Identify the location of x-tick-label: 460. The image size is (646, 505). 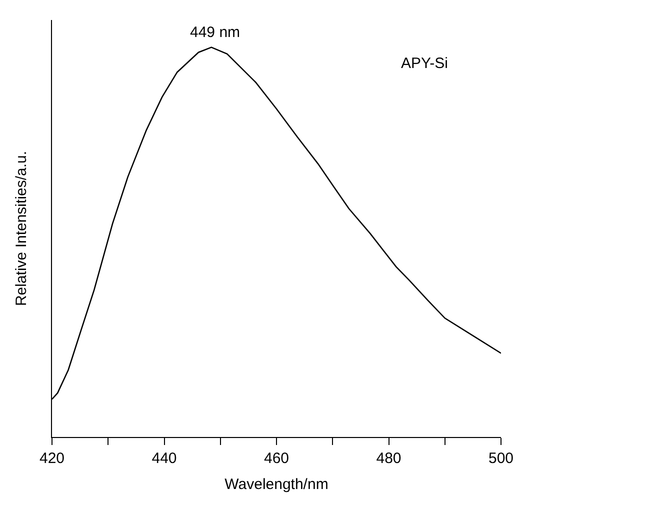
(277, 459).